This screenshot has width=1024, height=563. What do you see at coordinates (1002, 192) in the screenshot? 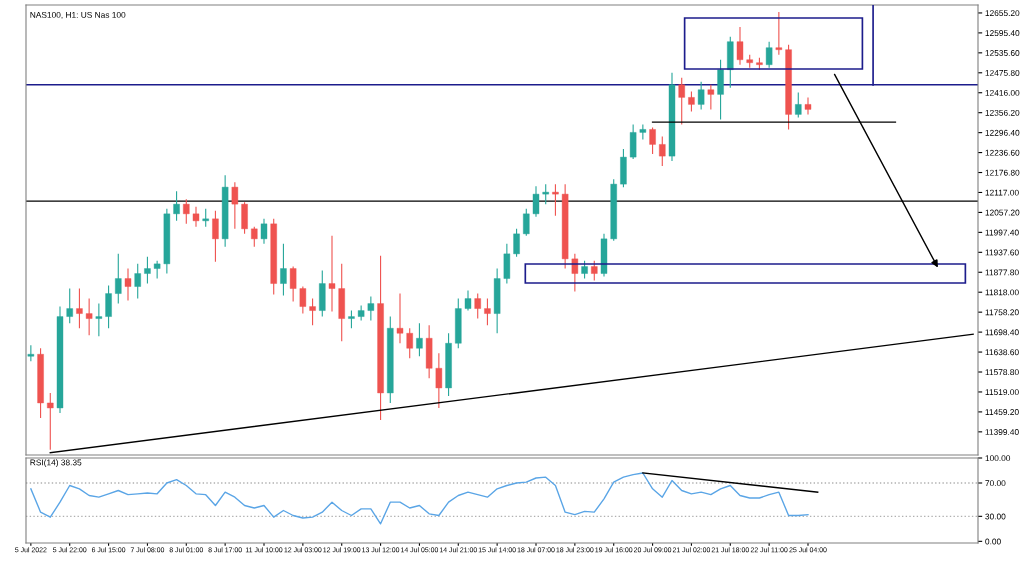
I see `y-tick-label: 12117.00` at bounding box center [1002, 192].